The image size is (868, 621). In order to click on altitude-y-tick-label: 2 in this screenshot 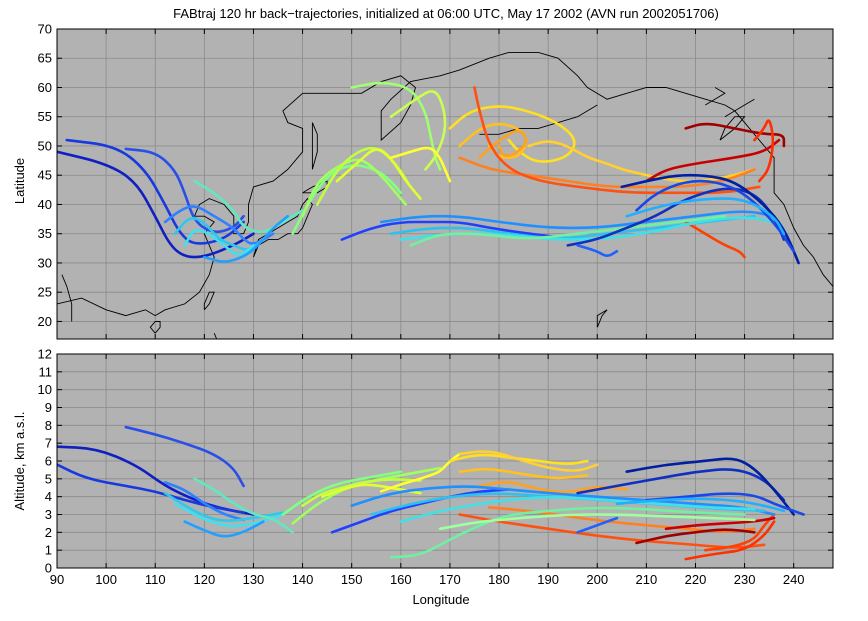, I will do `click(48, 532)`.